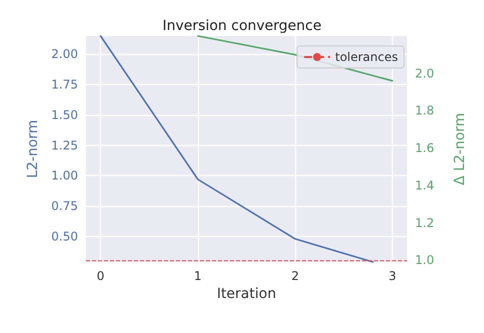 This screenshot has width=484, height=333. Describe the element at coordinates (366, 57) in the screenshot. I see `legend-label: tolerances` at that location.